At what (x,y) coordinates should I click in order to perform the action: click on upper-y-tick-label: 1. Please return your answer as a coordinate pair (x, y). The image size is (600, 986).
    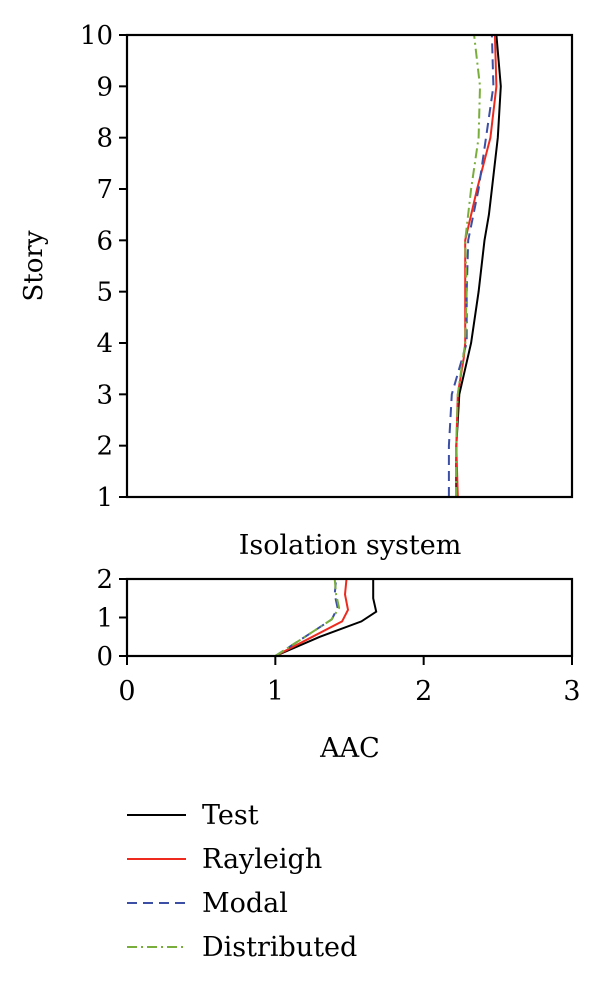
    Looking at the image, I should click on (104, 498).